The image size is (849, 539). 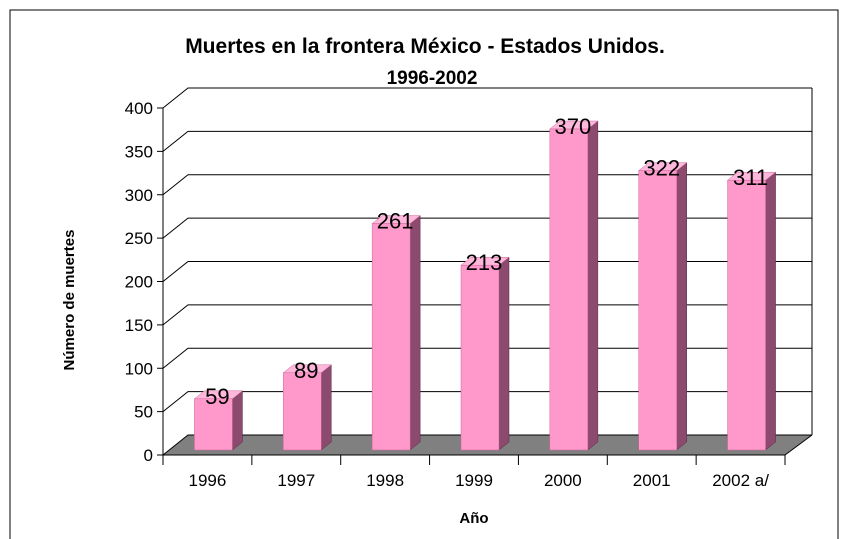 What do you see at coordinates (208, 480) in the screenshot?
I see `x-tick-label: 1996` at bounding box center [208, 480].